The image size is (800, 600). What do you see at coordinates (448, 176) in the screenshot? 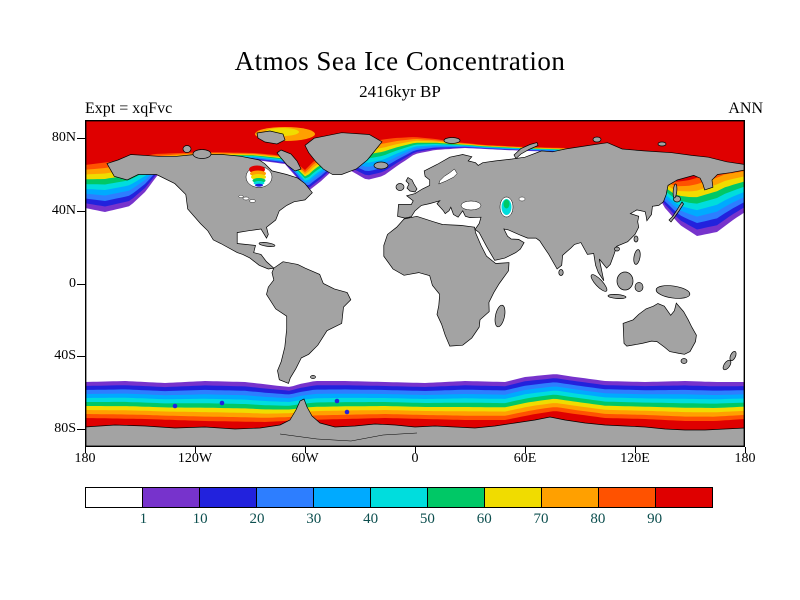
I see `baltic-sea` at bounding box center [448, 176].